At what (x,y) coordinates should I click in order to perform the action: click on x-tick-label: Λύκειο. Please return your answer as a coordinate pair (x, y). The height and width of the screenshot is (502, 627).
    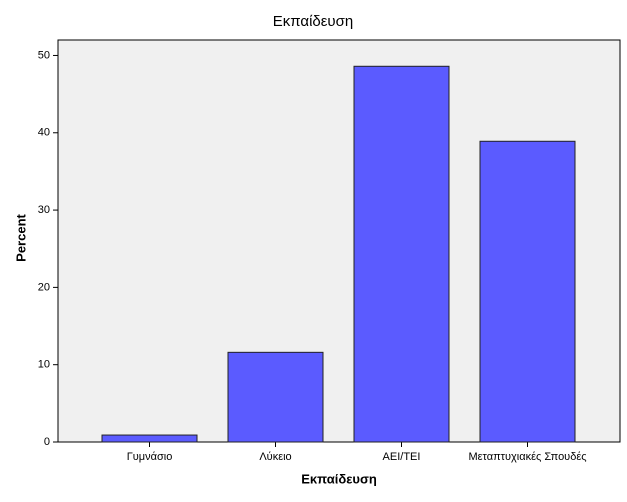
    Looking at the image, I should click on (275, 457).